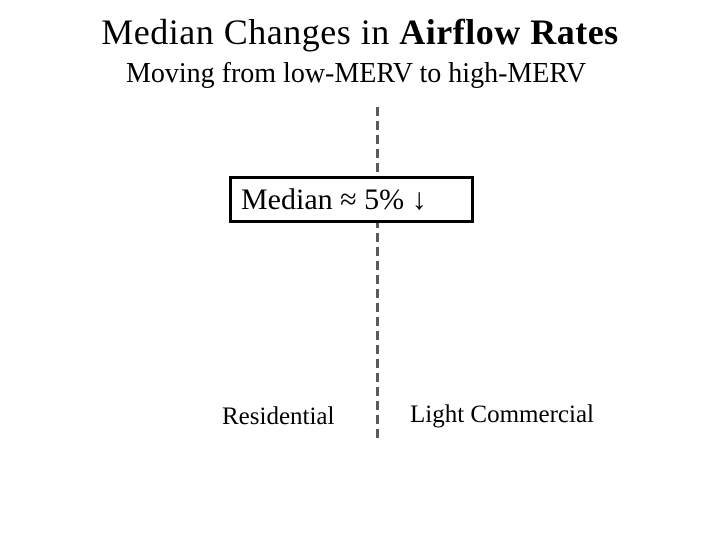 Image resolution: width=720 pixels, height=540 pixels. Describe the element at coordinates (356, 73) in the screenshot. I see `slide-subtitle: Moving from low-MERV to high-MERV` at that location.